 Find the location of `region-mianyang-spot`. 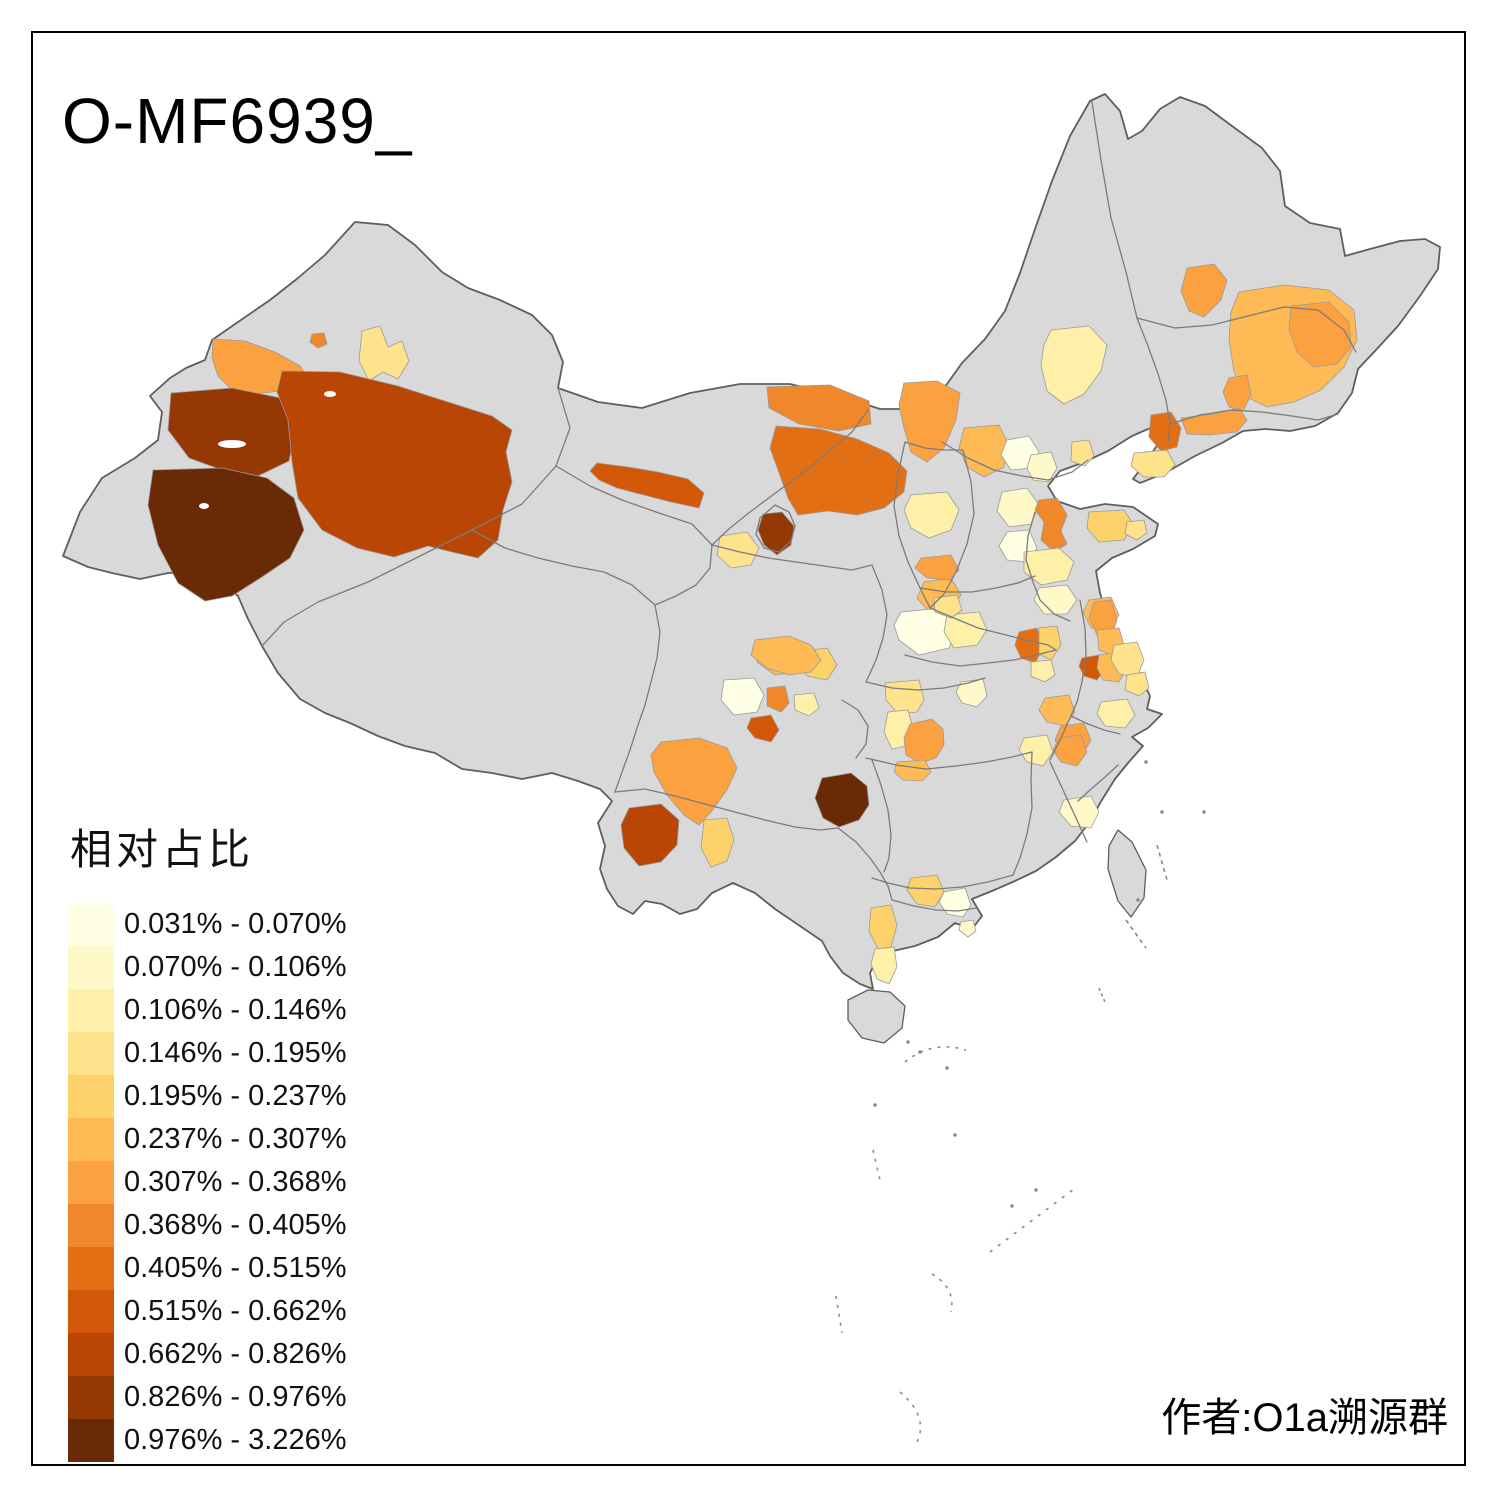

region-mianyang-spot is located at coordinates (778, 699).